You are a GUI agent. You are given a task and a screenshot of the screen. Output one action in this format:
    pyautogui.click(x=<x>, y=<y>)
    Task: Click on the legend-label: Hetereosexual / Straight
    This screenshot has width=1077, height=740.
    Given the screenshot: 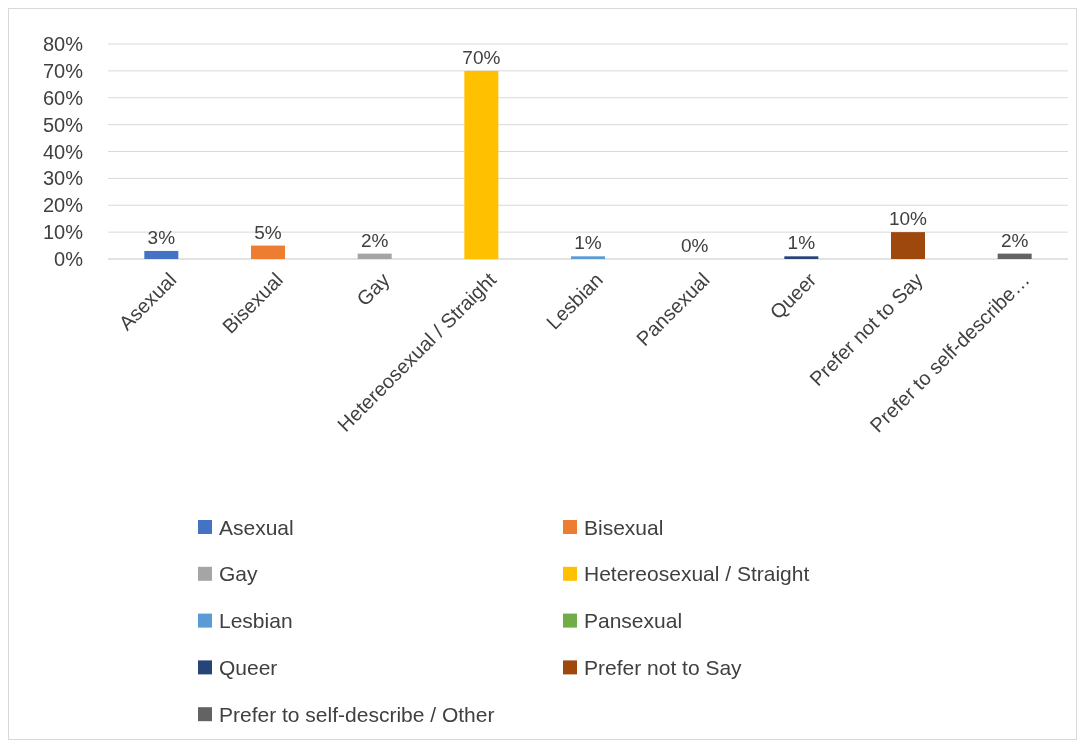 What is the action you would take?
    pyautogui.click(x=697, y=574)
    